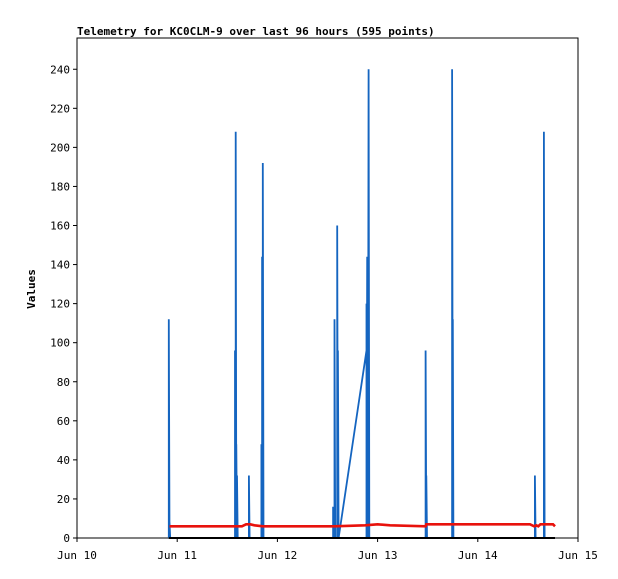 This screenshot has height=579, width=618. What do you see at coordinates (60, 69) in the screenshot?
I see `y-tick-label: 240` at bounding box center [60, 69].